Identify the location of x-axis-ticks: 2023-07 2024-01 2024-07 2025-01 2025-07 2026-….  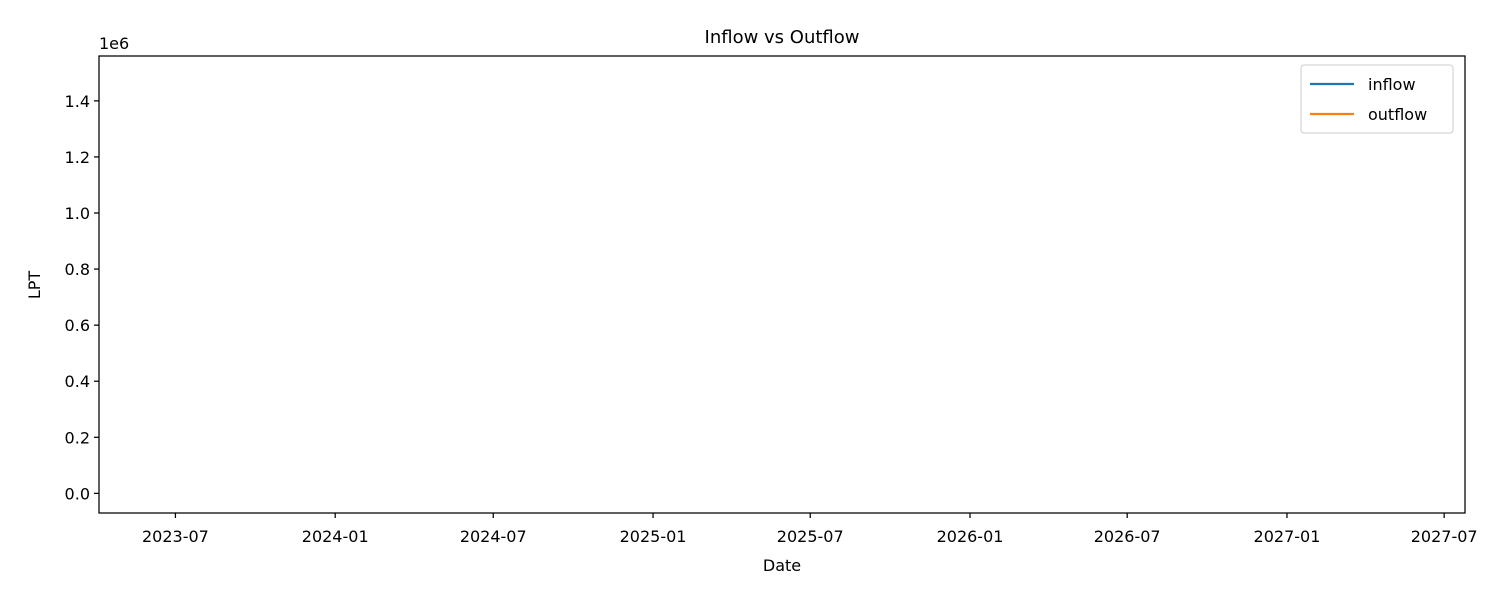
(810, 529).